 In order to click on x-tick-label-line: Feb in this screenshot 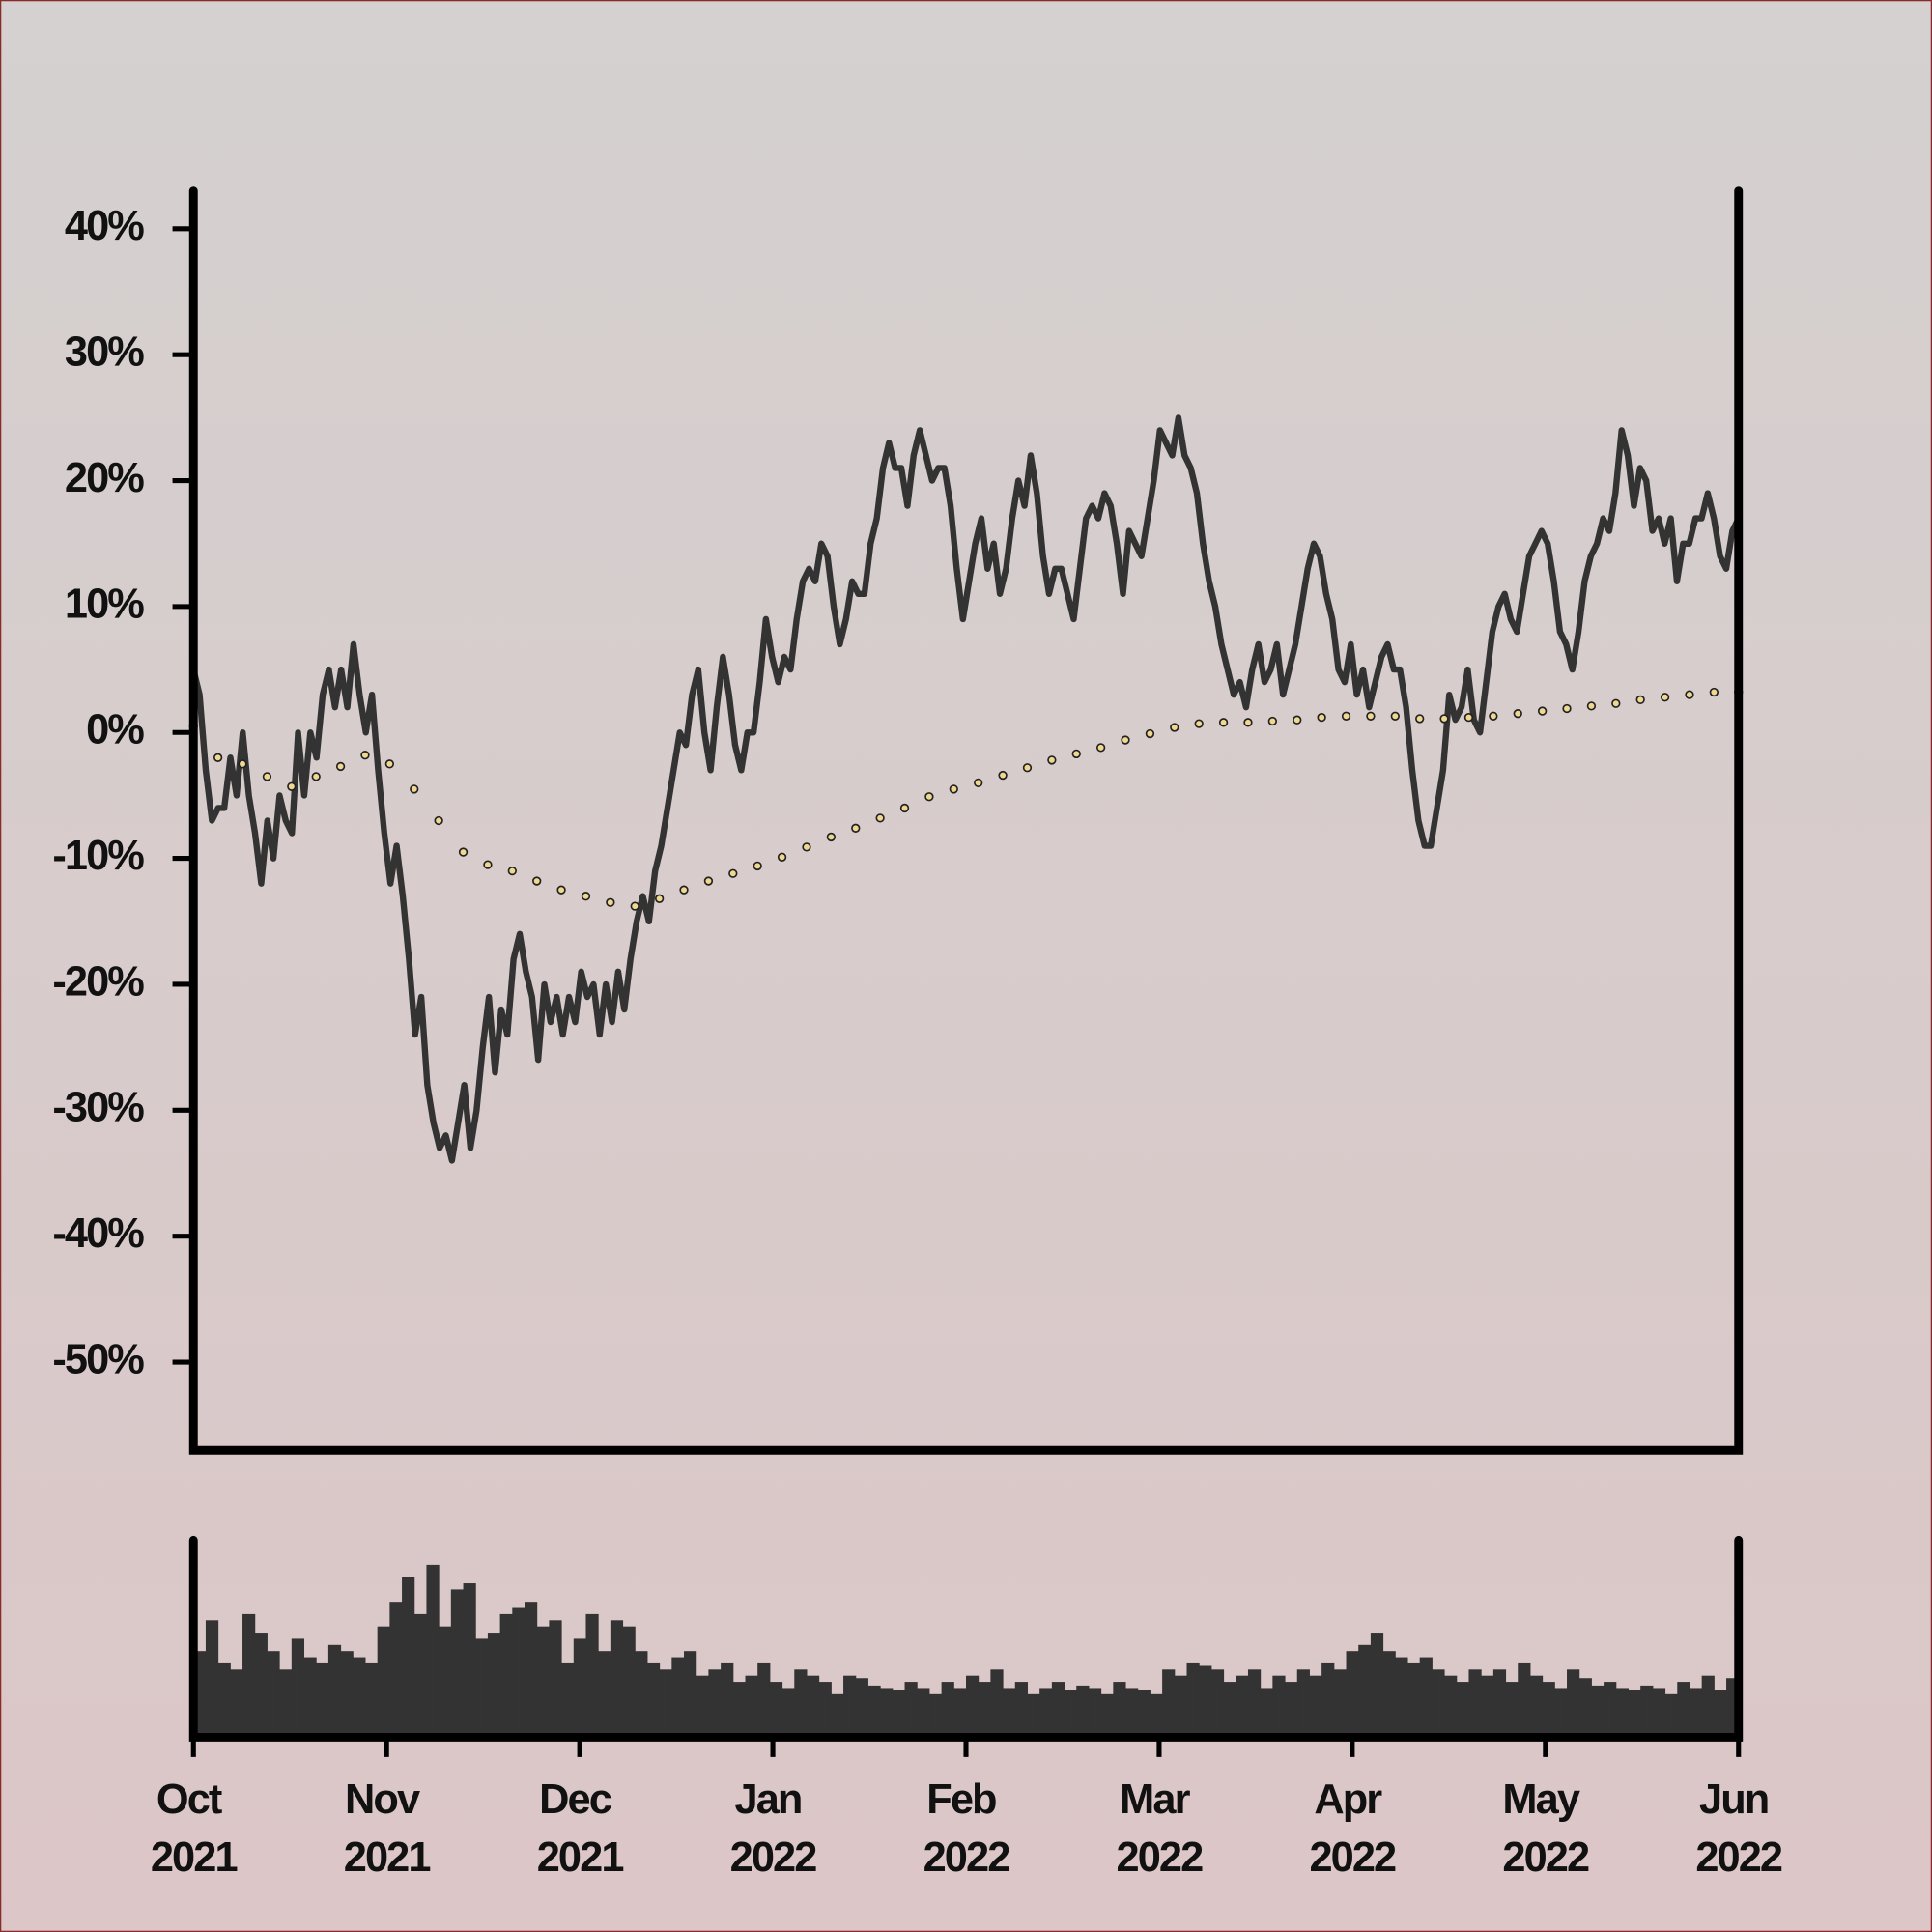, I will do `click(965, 1800)`.